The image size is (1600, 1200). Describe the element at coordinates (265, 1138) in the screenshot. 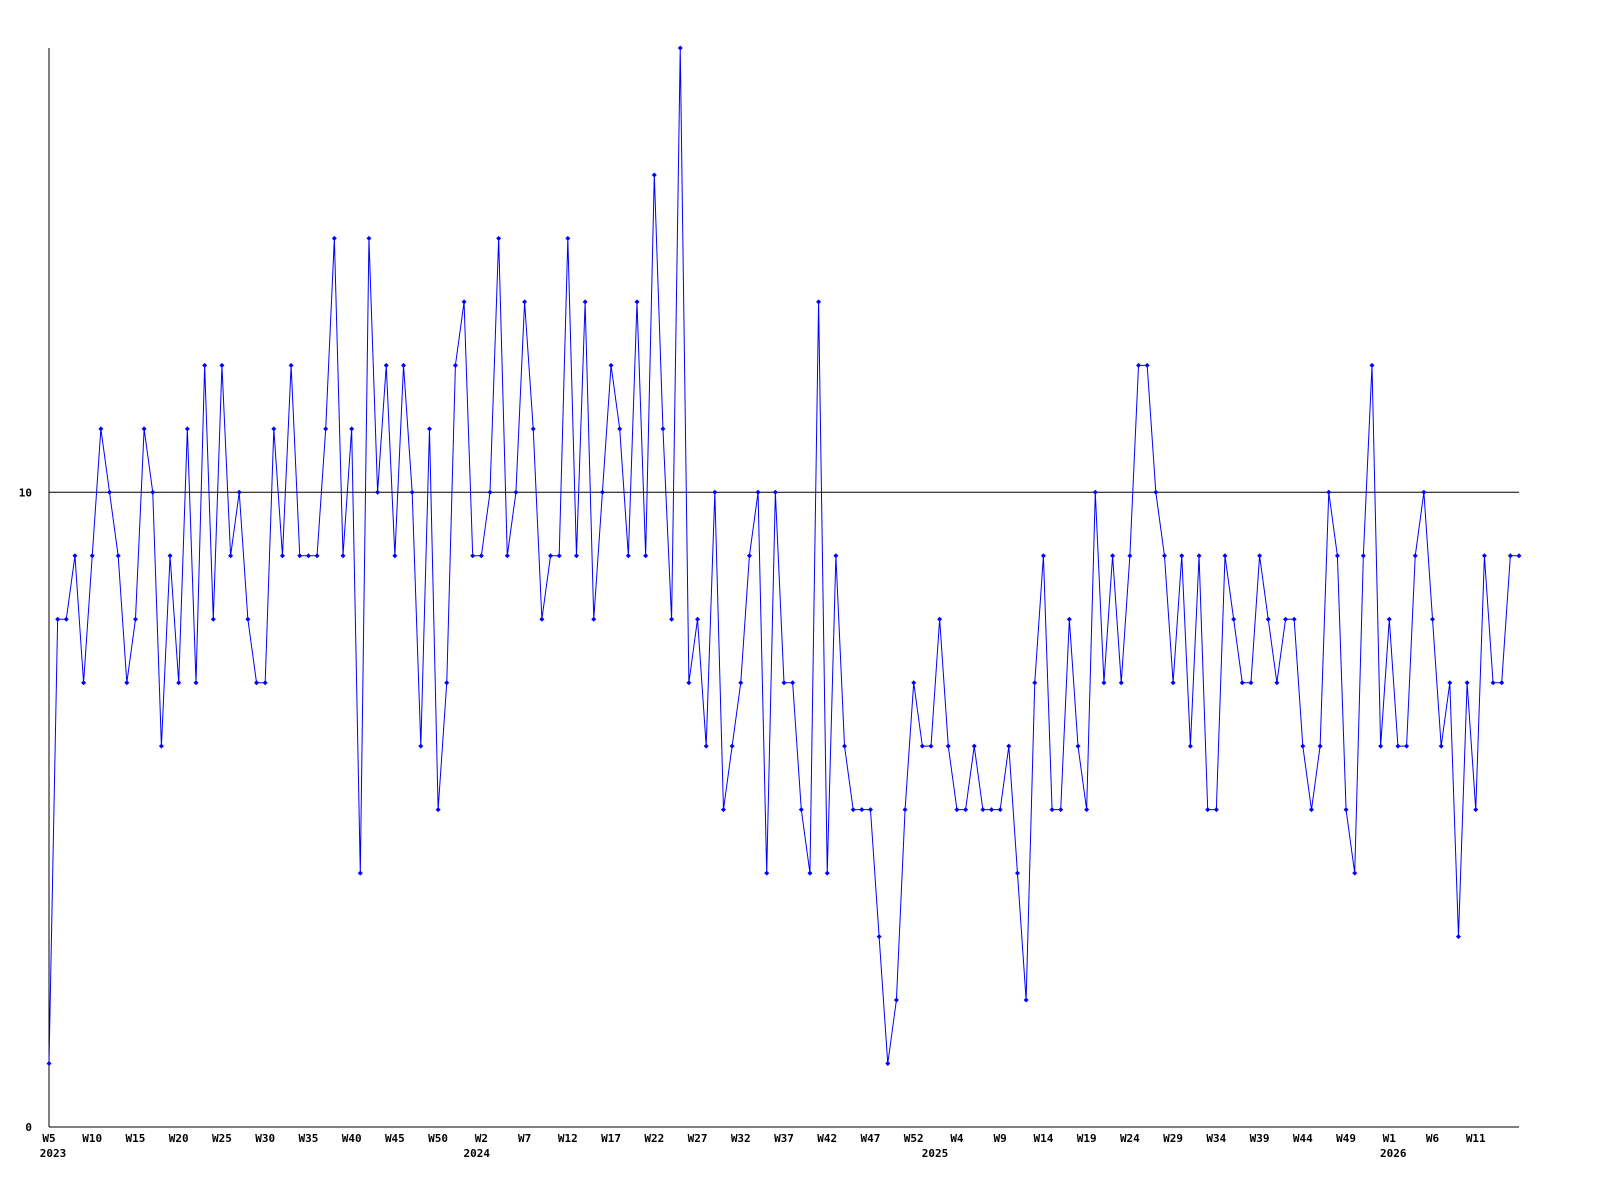

I see `x-tick-label: W30` at that location.